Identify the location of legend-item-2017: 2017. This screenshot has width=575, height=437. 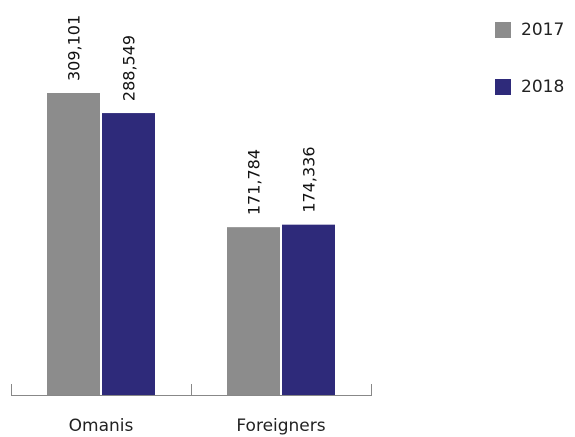
(529, 30).